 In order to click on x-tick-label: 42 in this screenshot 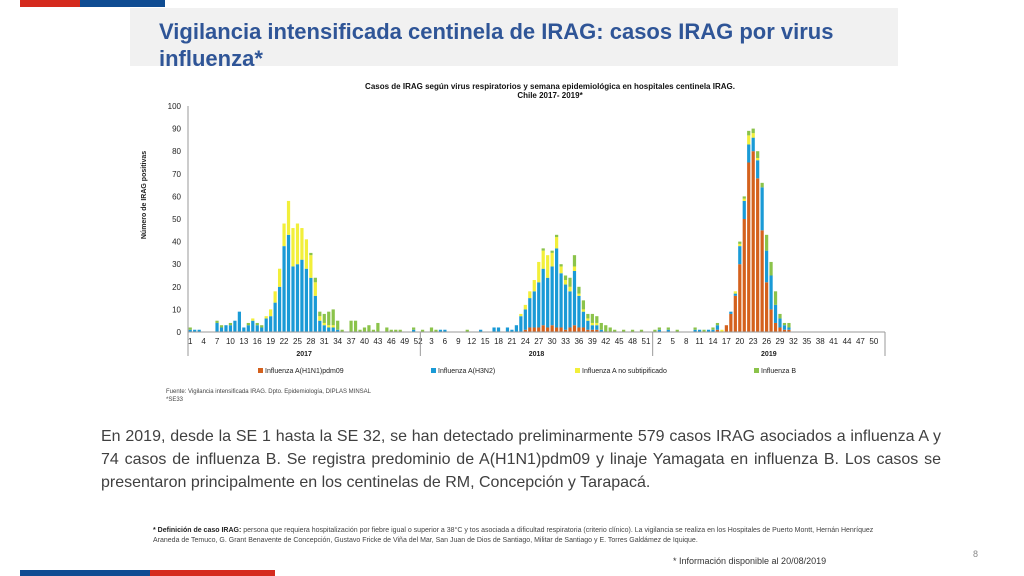, I will do `click(605, 341)`.